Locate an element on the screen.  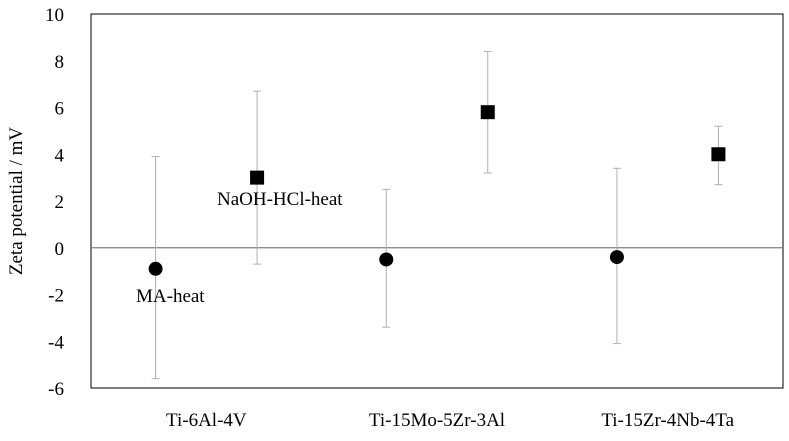
annotation-ma-heat: MA-heat is located at coordinates (170, 296).